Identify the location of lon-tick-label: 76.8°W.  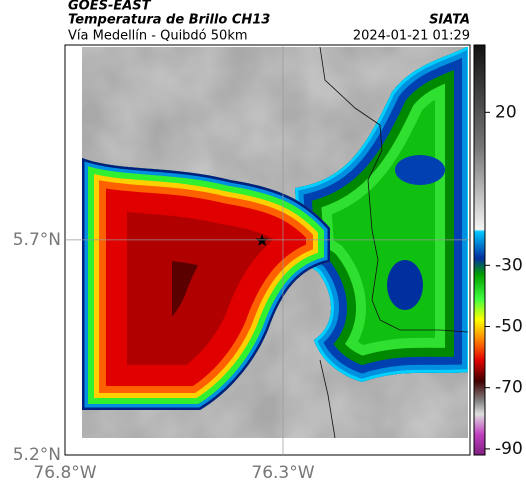
(64, 473).